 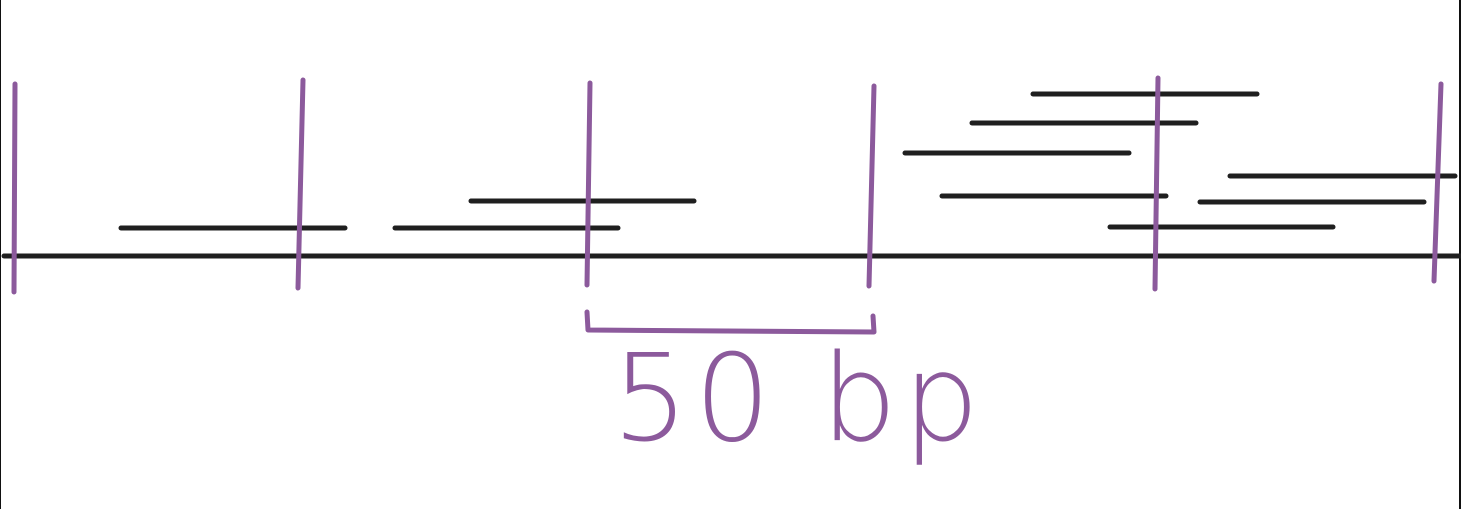 I want to click on scale-label: 50 bp, so click(x=798, y=399).